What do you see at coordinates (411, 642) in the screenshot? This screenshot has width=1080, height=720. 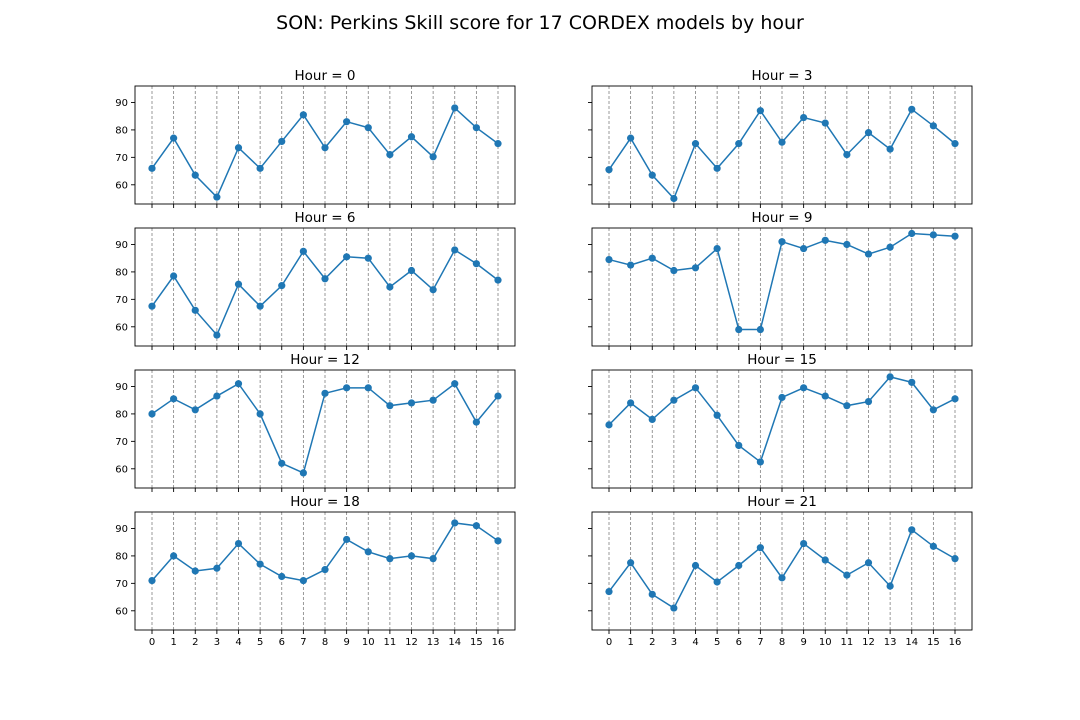 I see `x-tick-label: 12` at bounding box center [411, 642].